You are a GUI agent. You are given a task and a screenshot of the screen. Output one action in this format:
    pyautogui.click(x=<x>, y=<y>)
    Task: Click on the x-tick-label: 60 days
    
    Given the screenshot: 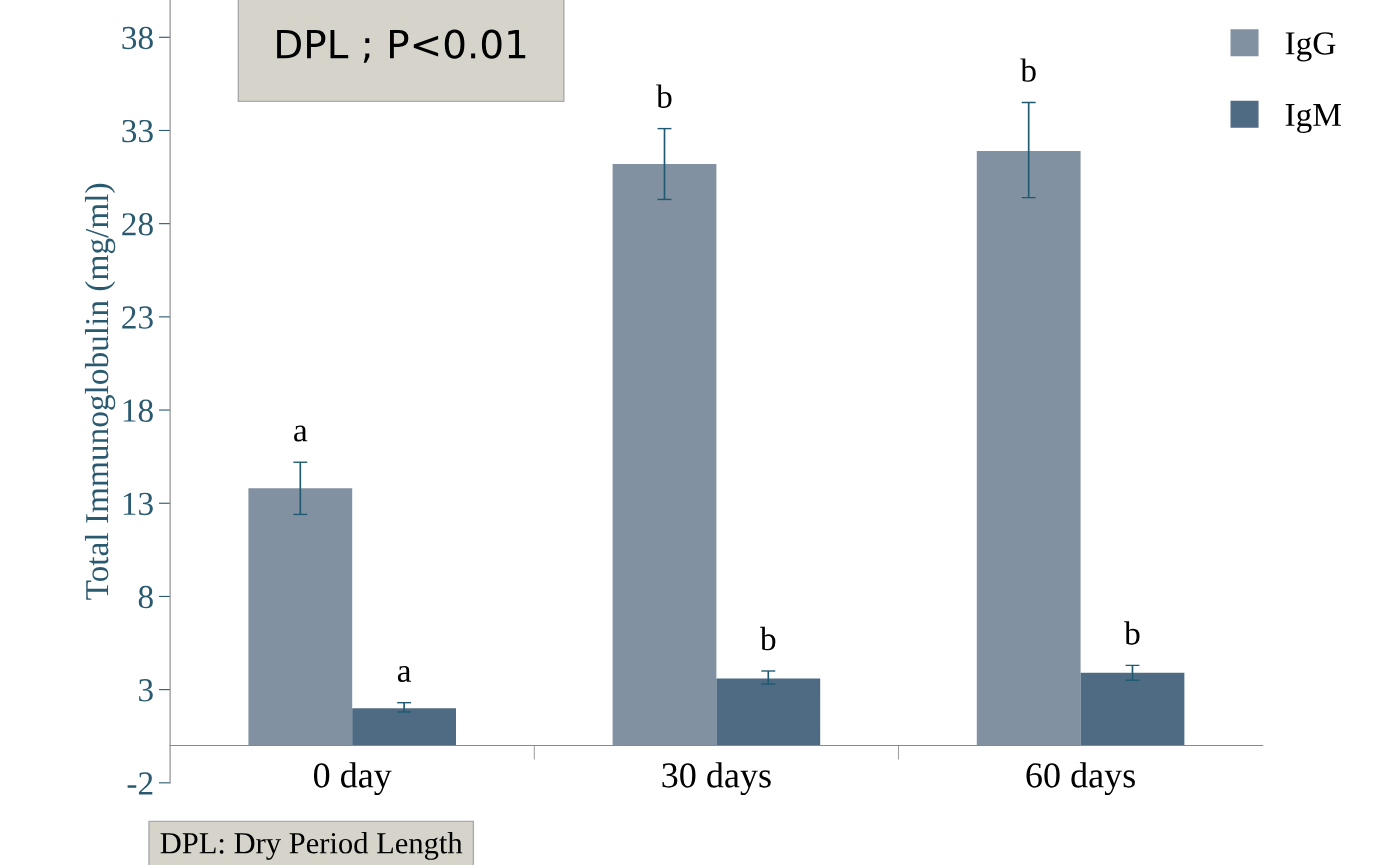 What is the action you would take?
    pyautogui.click(x=1080, y=779)
    